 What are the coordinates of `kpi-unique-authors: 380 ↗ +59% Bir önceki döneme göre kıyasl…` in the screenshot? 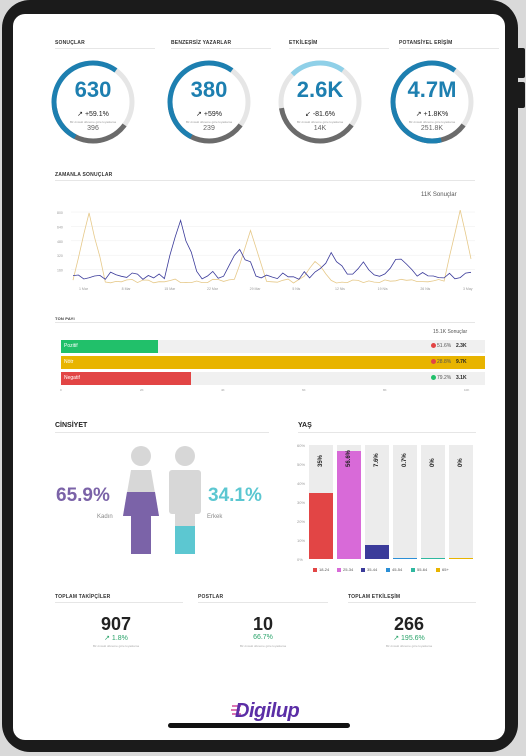 It's located at (209, 102).